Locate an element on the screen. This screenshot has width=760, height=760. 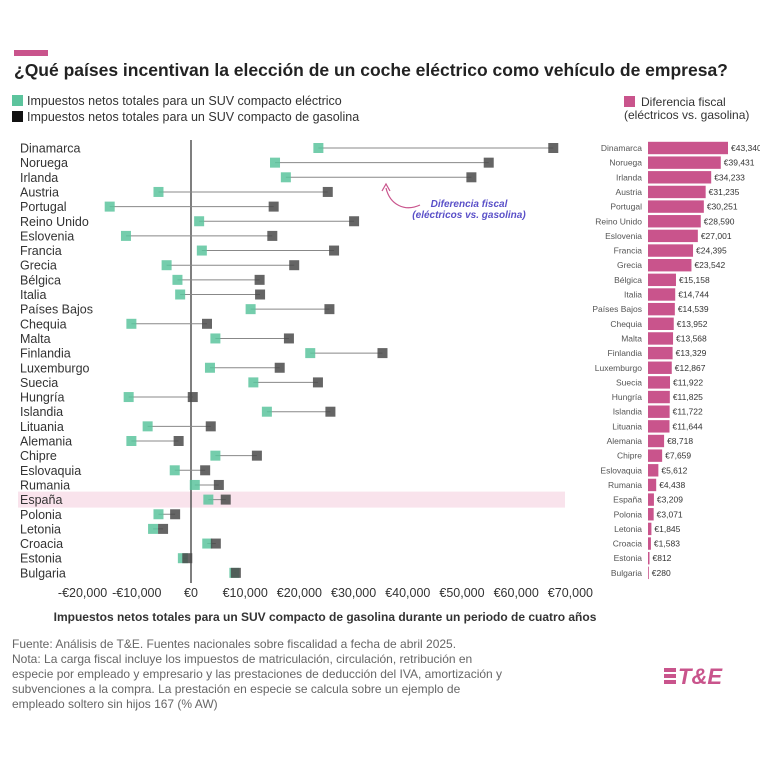
diff-bar-suecia is located at coordinates (659, 382).